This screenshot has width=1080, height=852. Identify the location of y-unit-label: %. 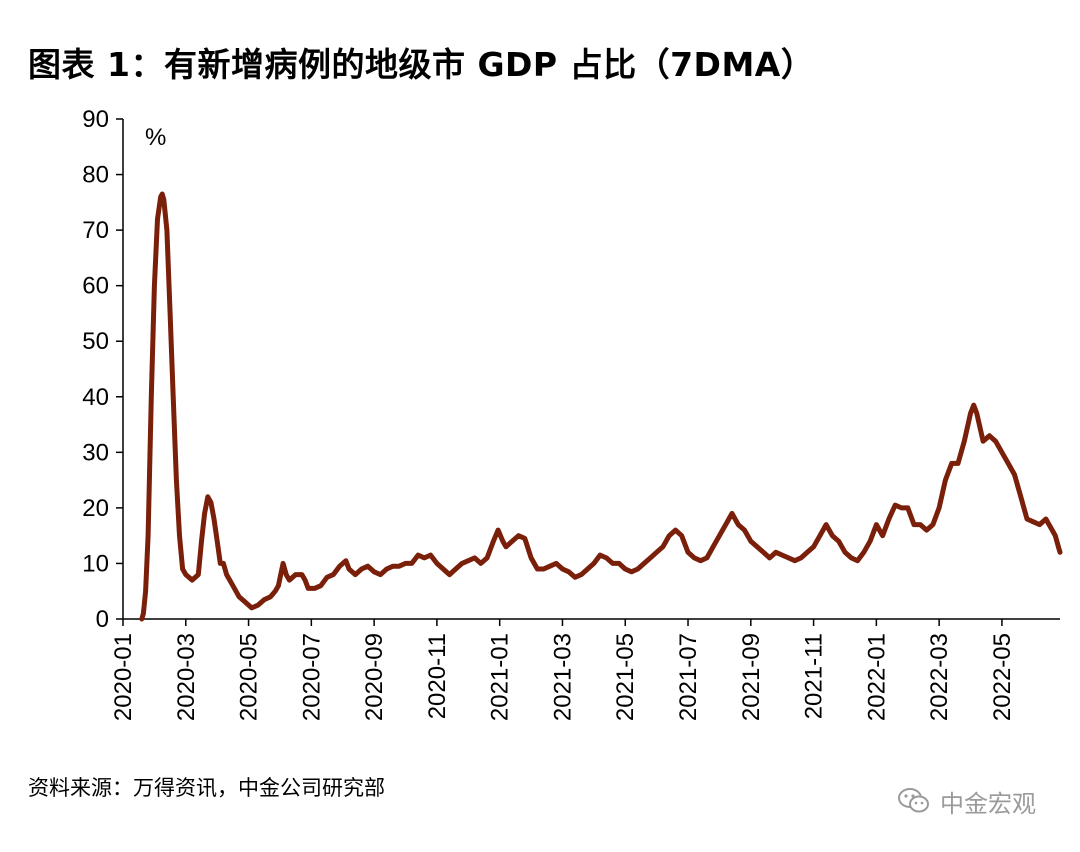
(155, 137).